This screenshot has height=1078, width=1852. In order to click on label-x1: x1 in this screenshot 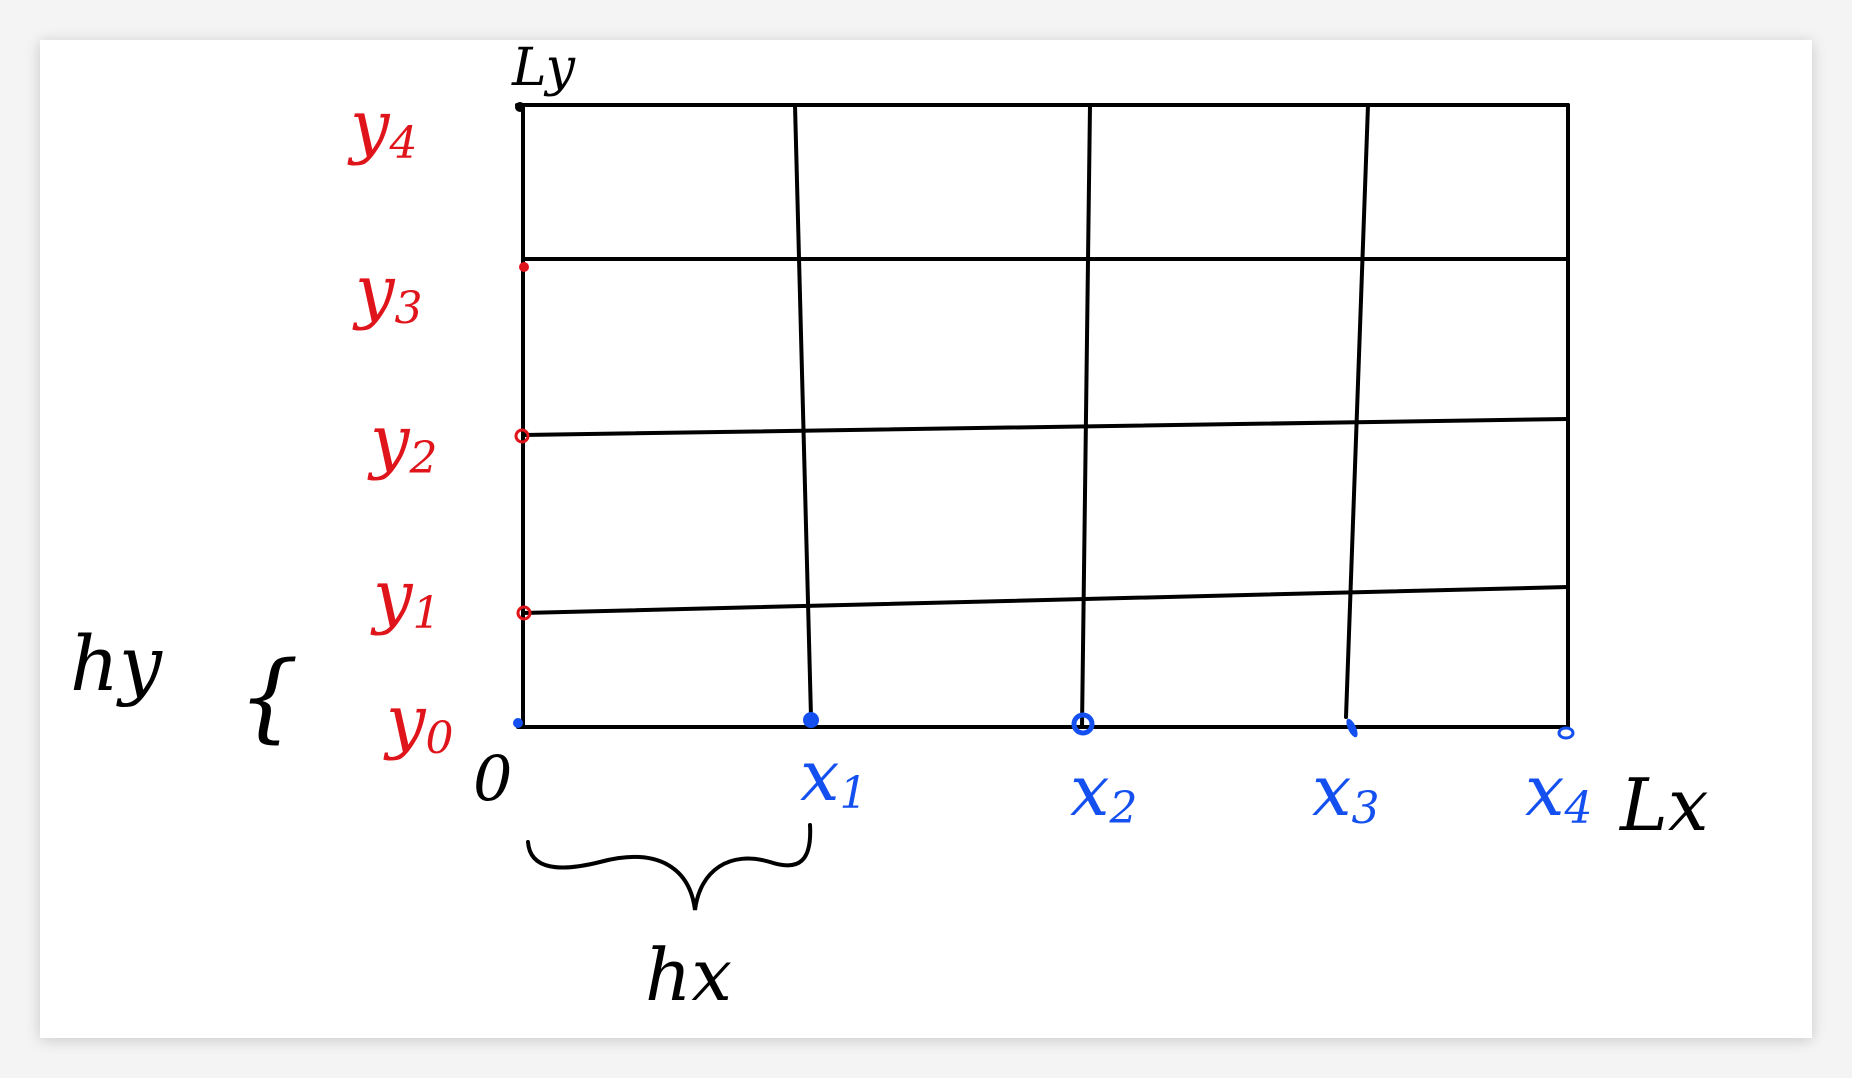, I will do `click(833, 777)`.